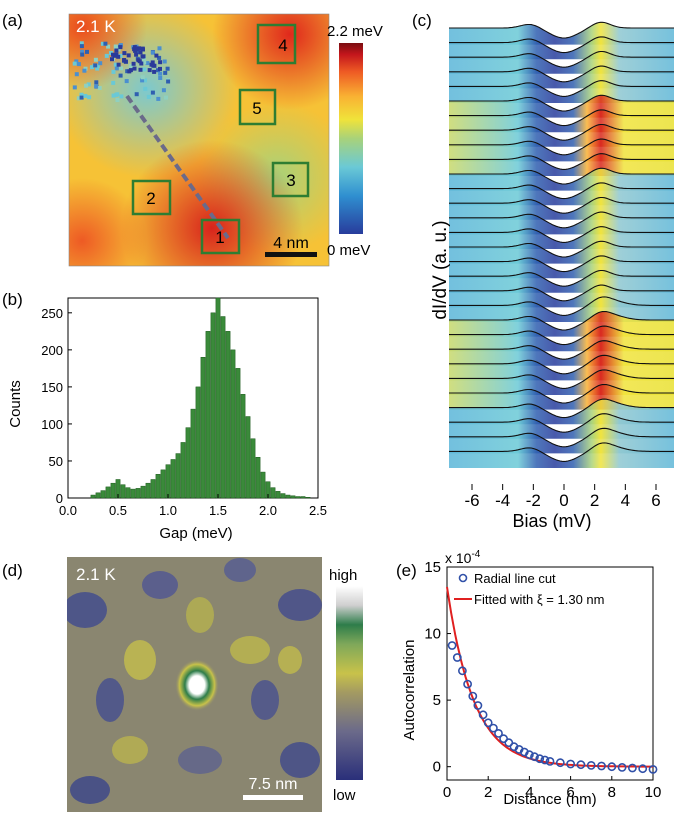 This screenshot has width=674, height=815. I want to click on autocorrelation-map, so click(194, 684).